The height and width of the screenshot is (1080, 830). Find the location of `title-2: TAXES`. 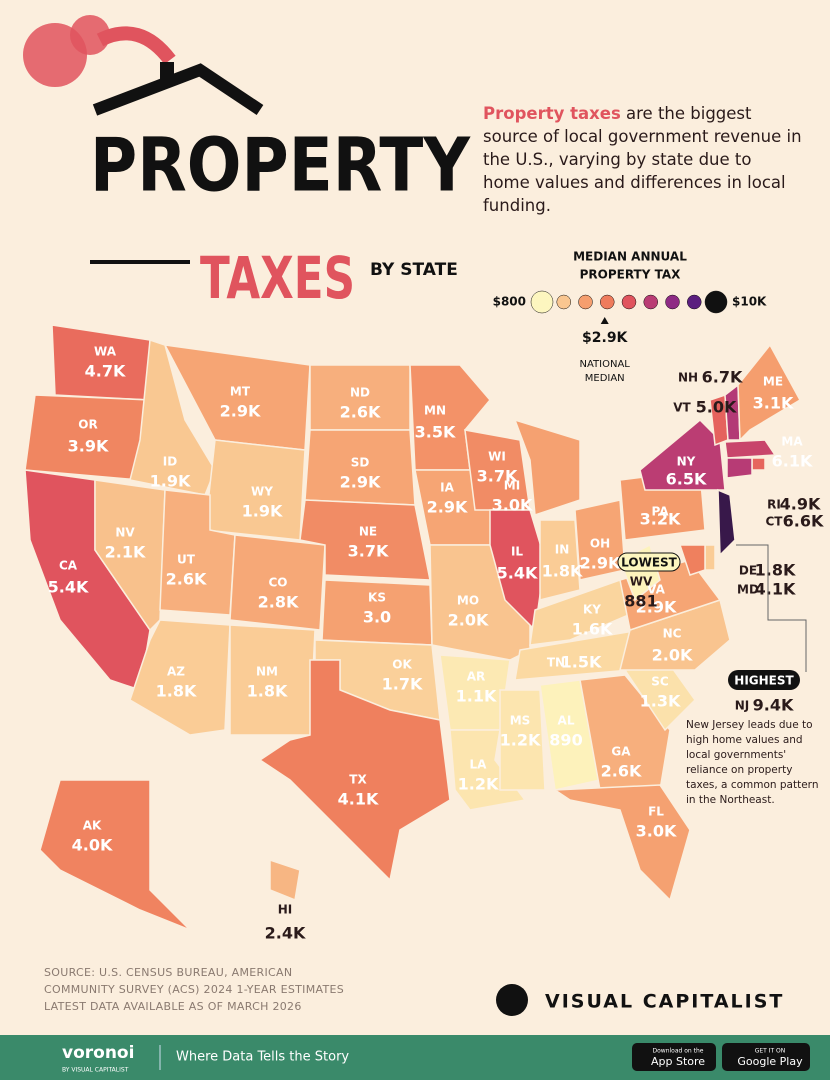

title-2: TAXES is located at coordinates (277, 278).